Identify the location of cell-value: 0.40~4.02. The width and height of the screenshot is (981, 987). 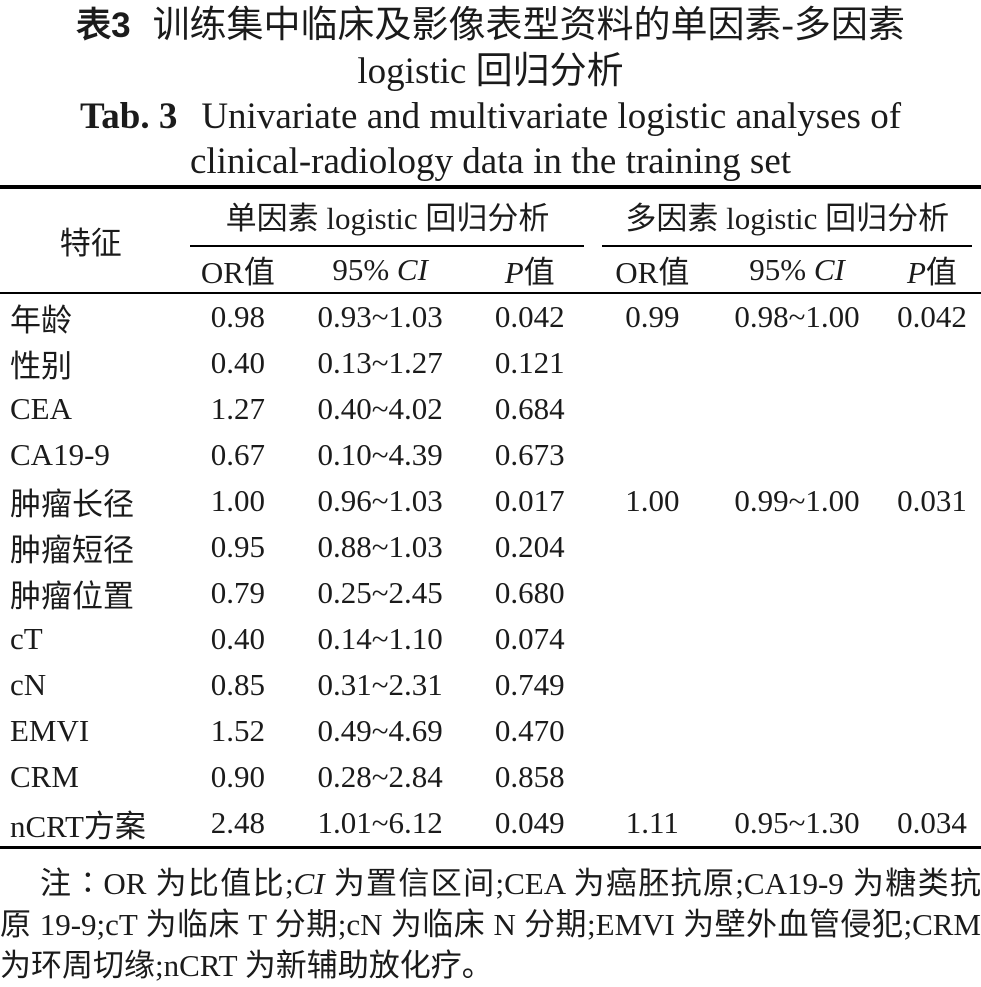
(380, 408).